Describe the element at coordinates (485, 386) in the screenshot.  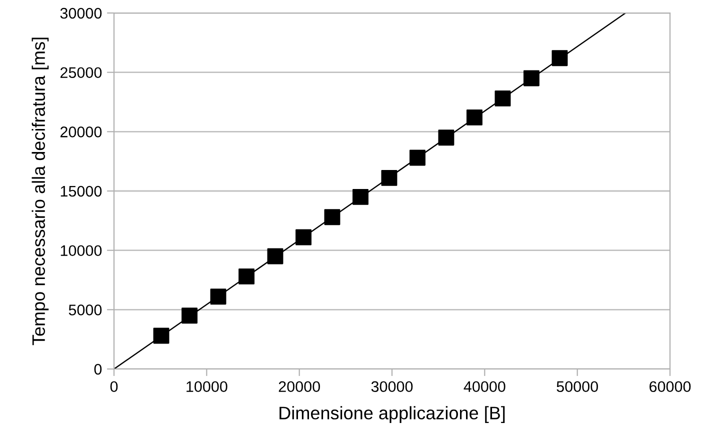
I see `x-tick-label: 40000` at that location.